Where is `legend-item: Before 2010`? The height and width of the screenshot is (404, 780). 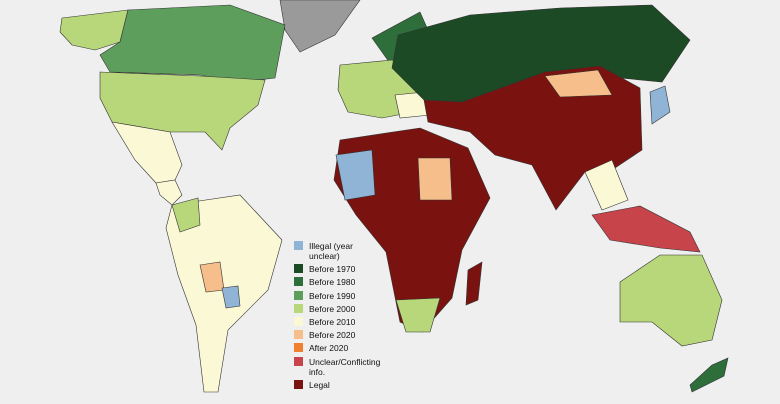
legend-item: Before 2010 is located at coordinates (334, 321).